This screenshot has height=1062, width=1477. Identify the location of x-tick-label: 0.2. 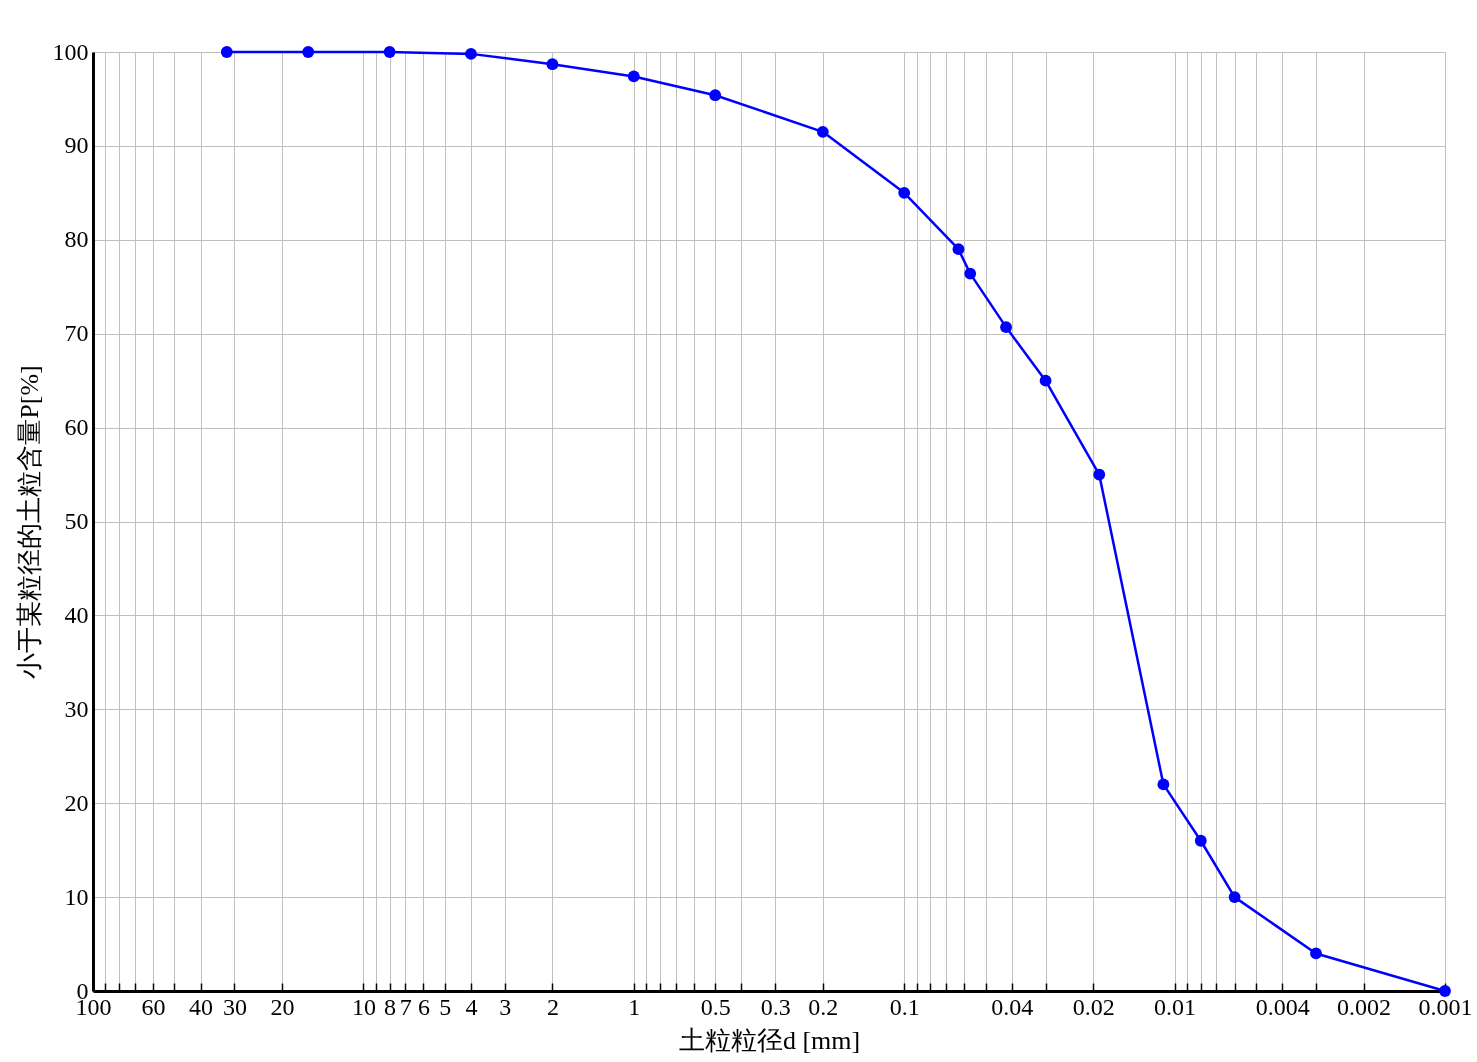
(823, 1006).